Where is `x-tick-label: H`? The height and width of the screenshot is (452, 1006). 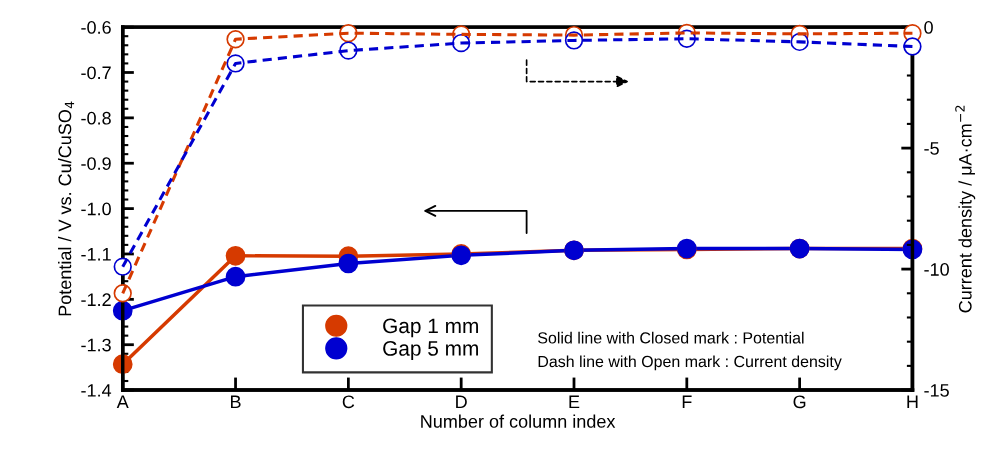
x-tick-label: H is located at coordinates (912, 402).